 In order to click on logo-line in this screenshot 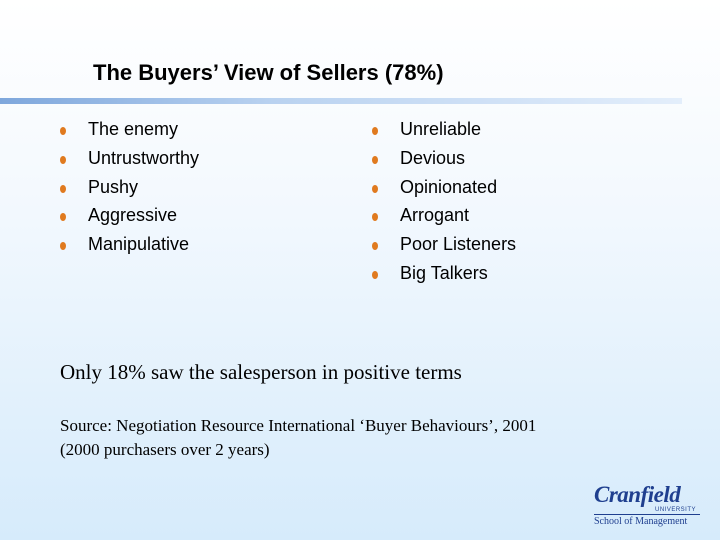, I will do `click(647, 514)`.